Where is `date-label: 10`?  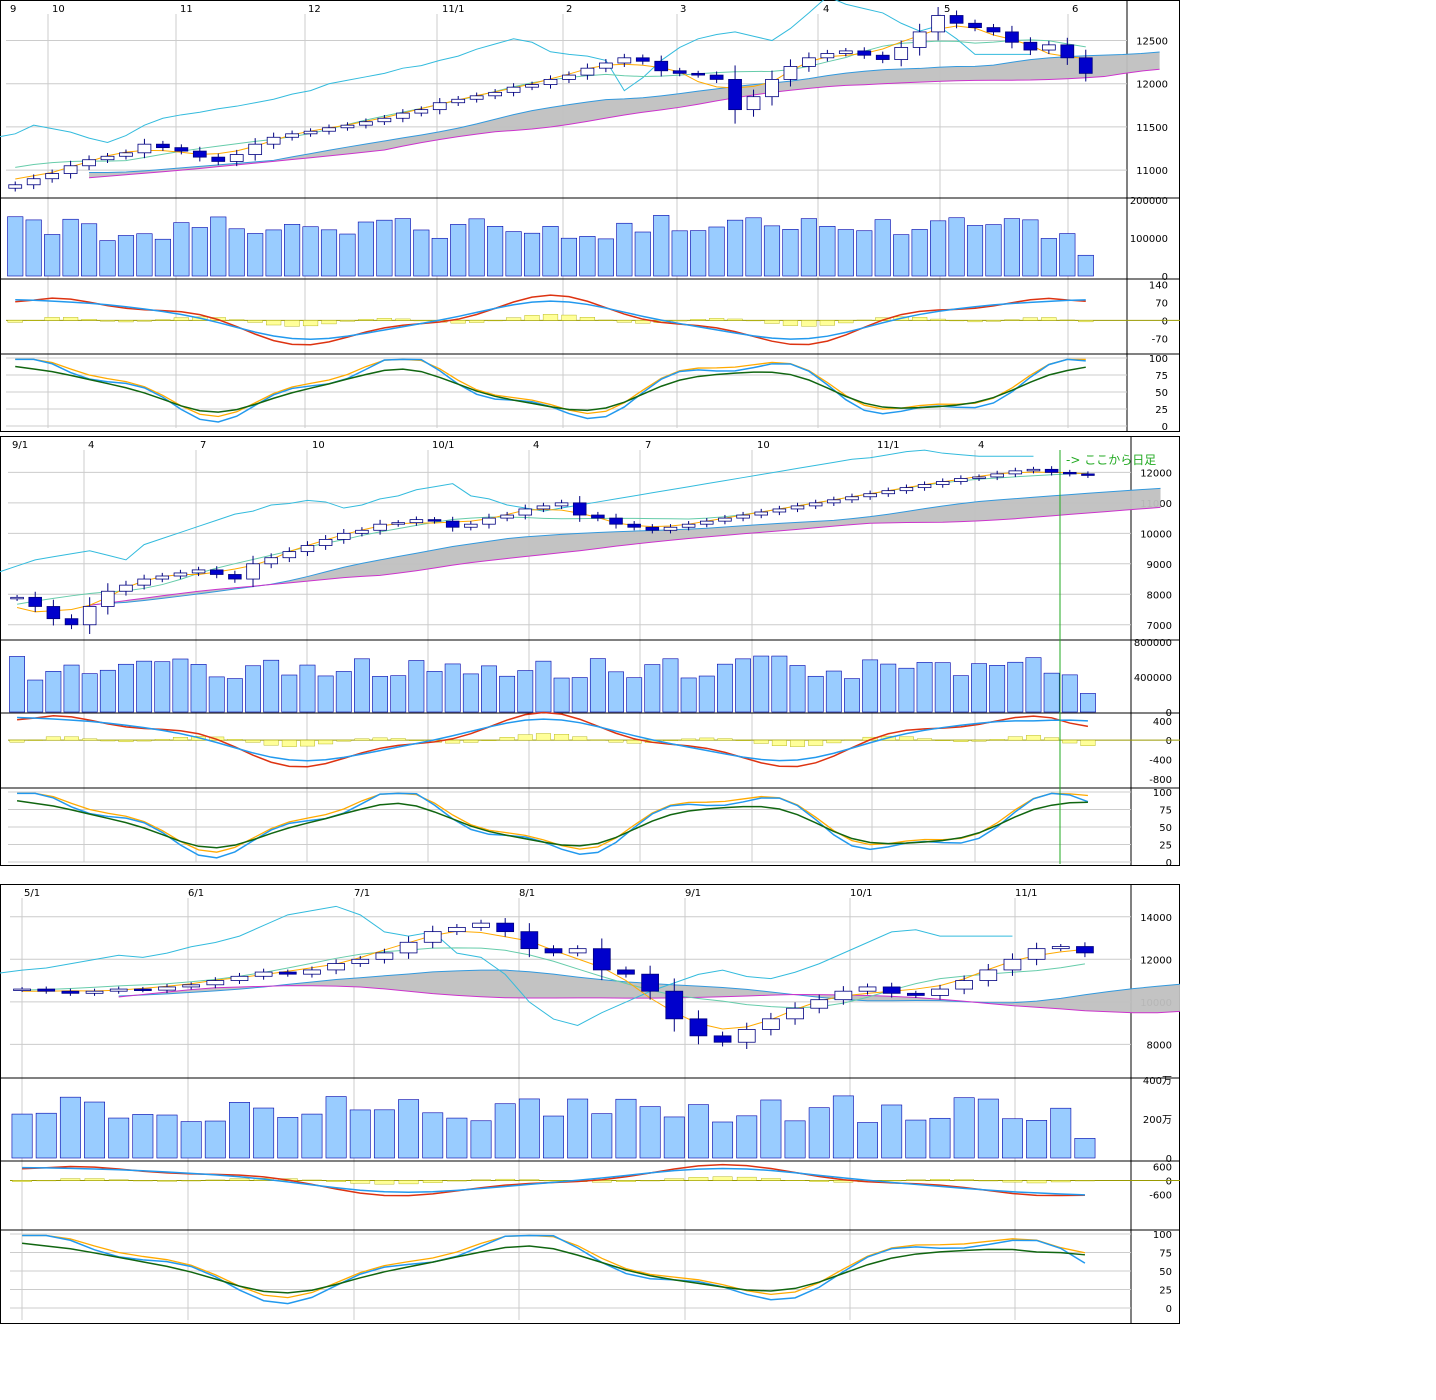
date-label: 10 is located at coordinates (58, 9).